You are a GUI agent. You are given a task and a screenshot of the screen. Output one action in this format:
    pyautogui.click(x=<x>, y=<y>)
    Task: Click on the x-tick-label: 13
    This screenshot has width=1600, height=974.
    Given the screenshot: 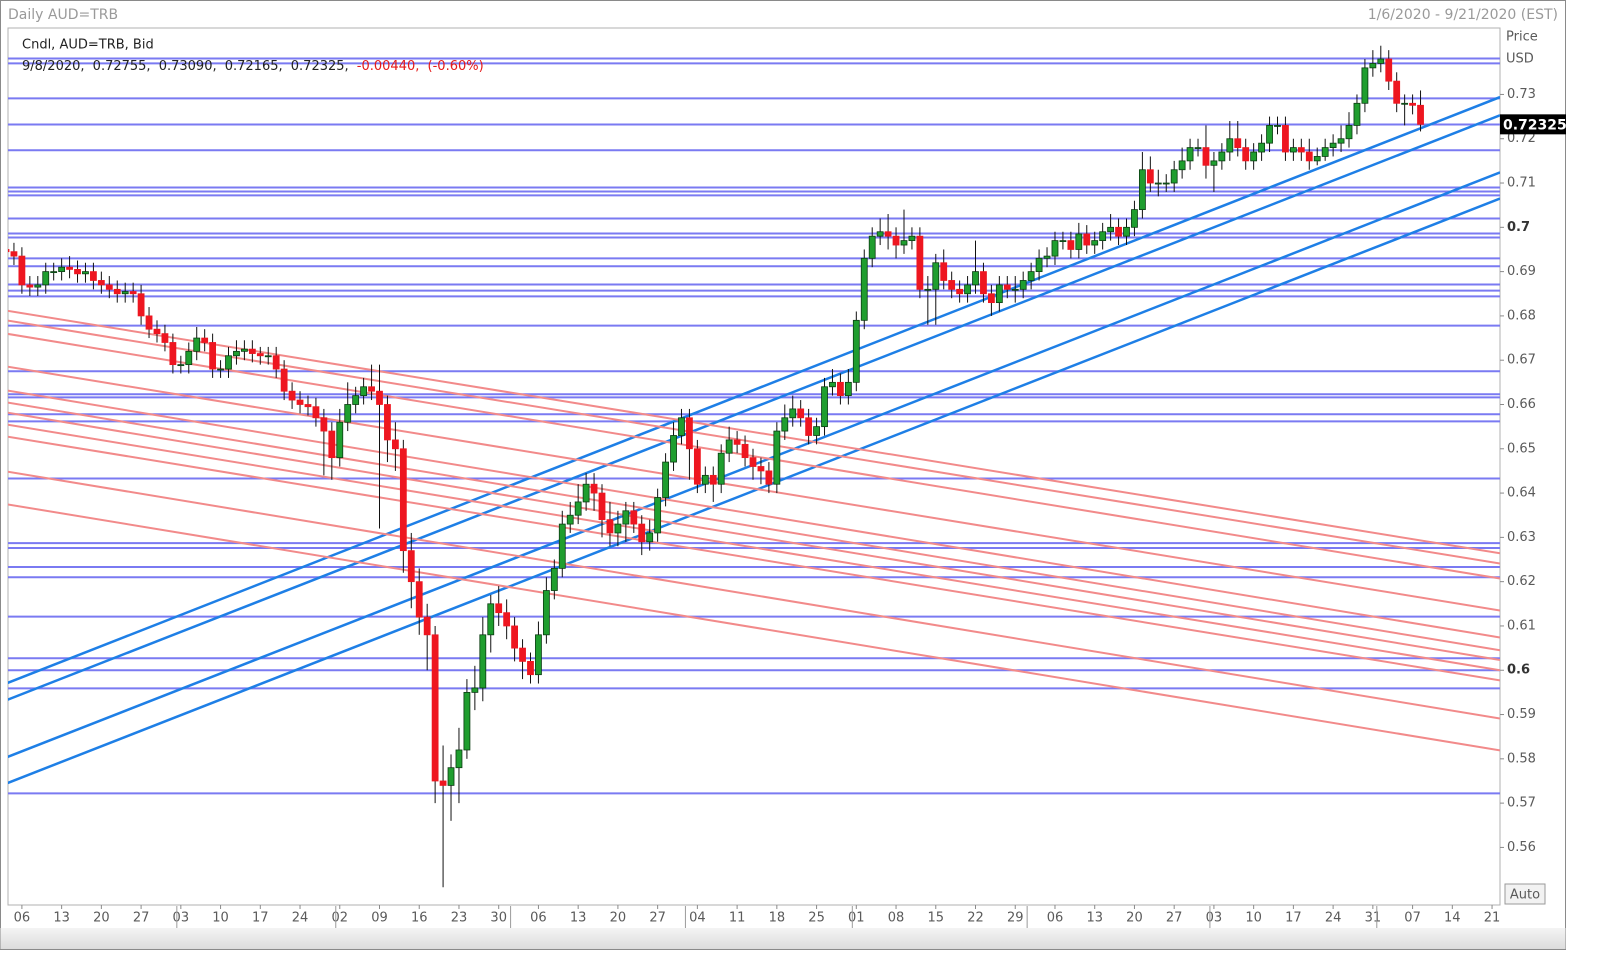 What is the action you would take?
    pyautogui.click(x=578, y=918)
    